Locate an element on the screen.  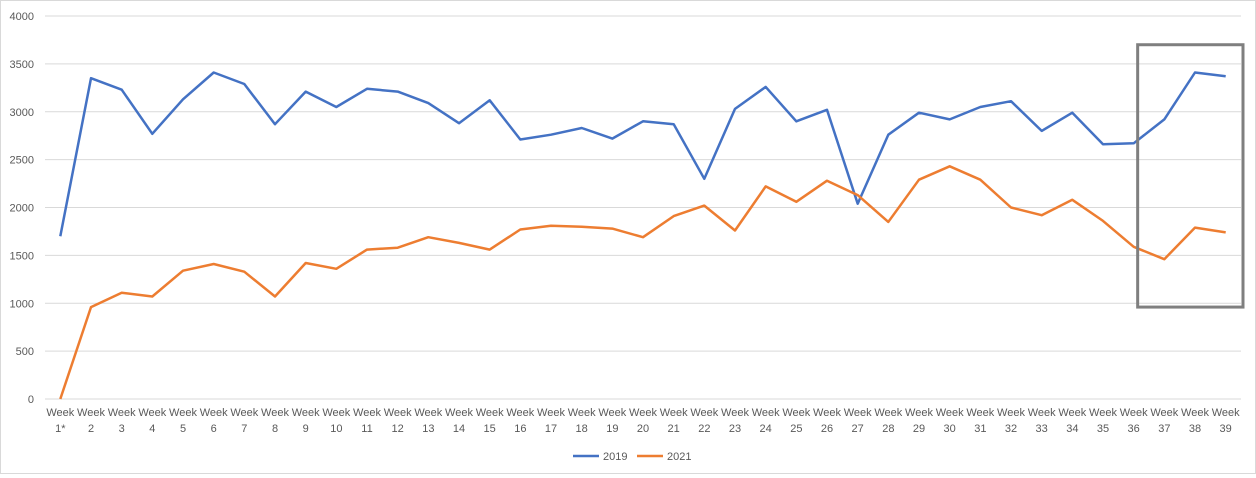
x-tick-label-number: 16 is located at coordinates (520, 429).